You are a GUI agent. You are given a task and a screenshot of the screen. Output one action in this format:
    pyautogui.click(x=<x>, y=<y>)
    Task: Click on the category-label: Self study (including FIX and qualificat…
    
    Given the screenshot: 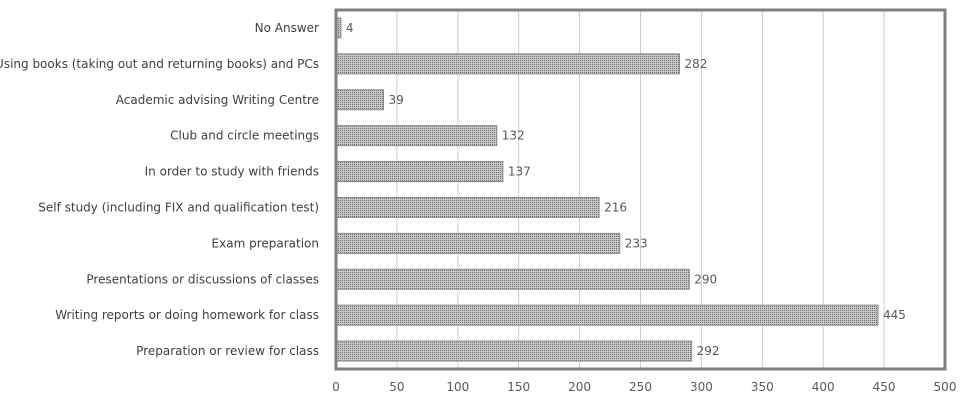 What is the action you would take?
    pyautogui.click(x=178, y=207)
    